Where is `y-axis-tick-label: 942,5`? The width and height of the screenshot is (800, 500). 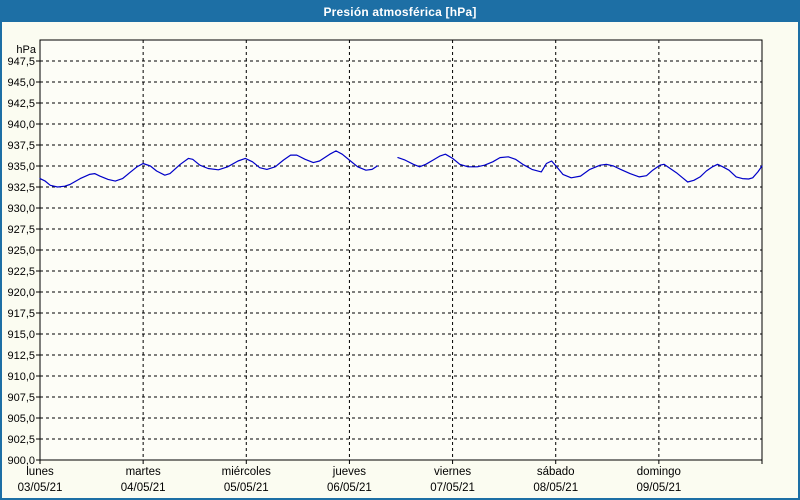
y-axis-tick-label: 942,5 is located at coordinates (21, 104).